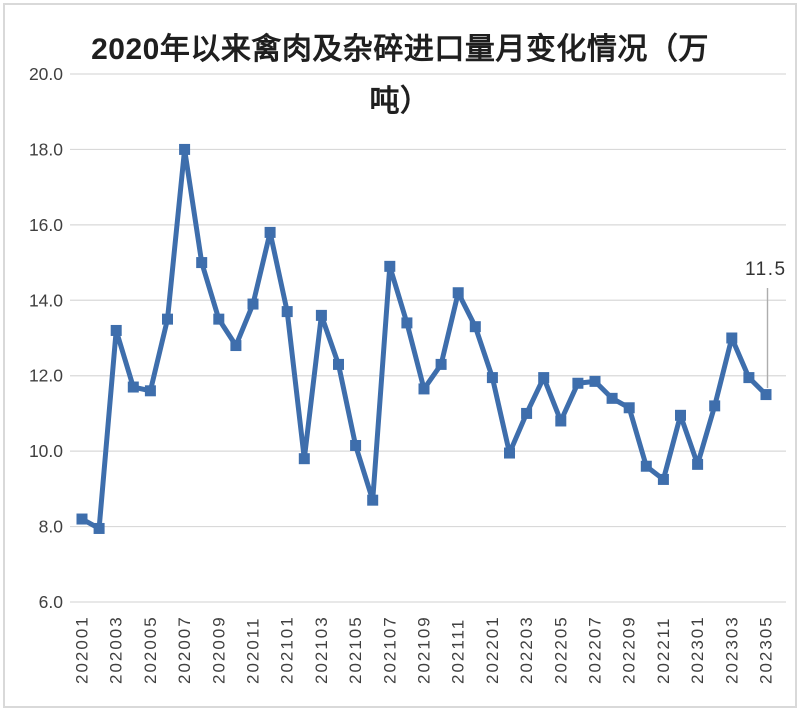 This screenshot has height=711, width=800. What do you see at coordinates (46, 451) in the screenshot?
I see `y-tick-label: 10.0` at bounding box center [46, 451].